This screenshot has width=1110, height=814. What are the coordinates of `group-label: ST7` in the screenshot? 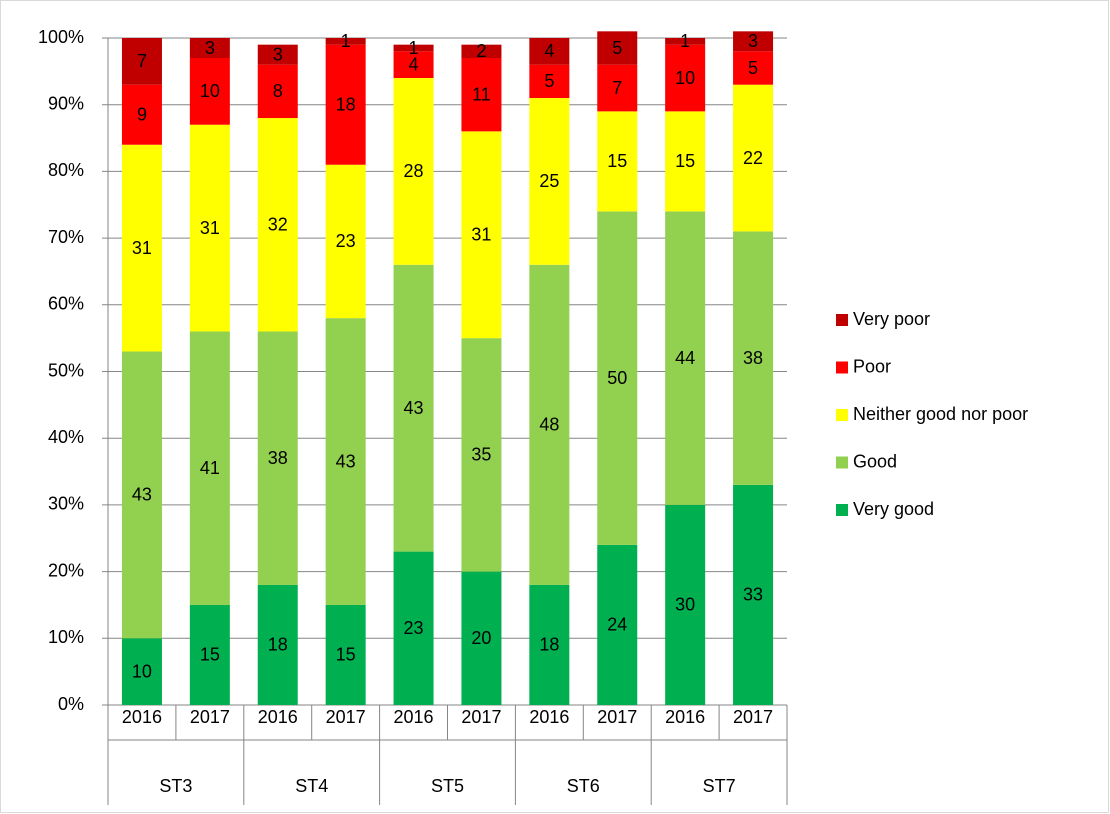 It's located at (719, 786).